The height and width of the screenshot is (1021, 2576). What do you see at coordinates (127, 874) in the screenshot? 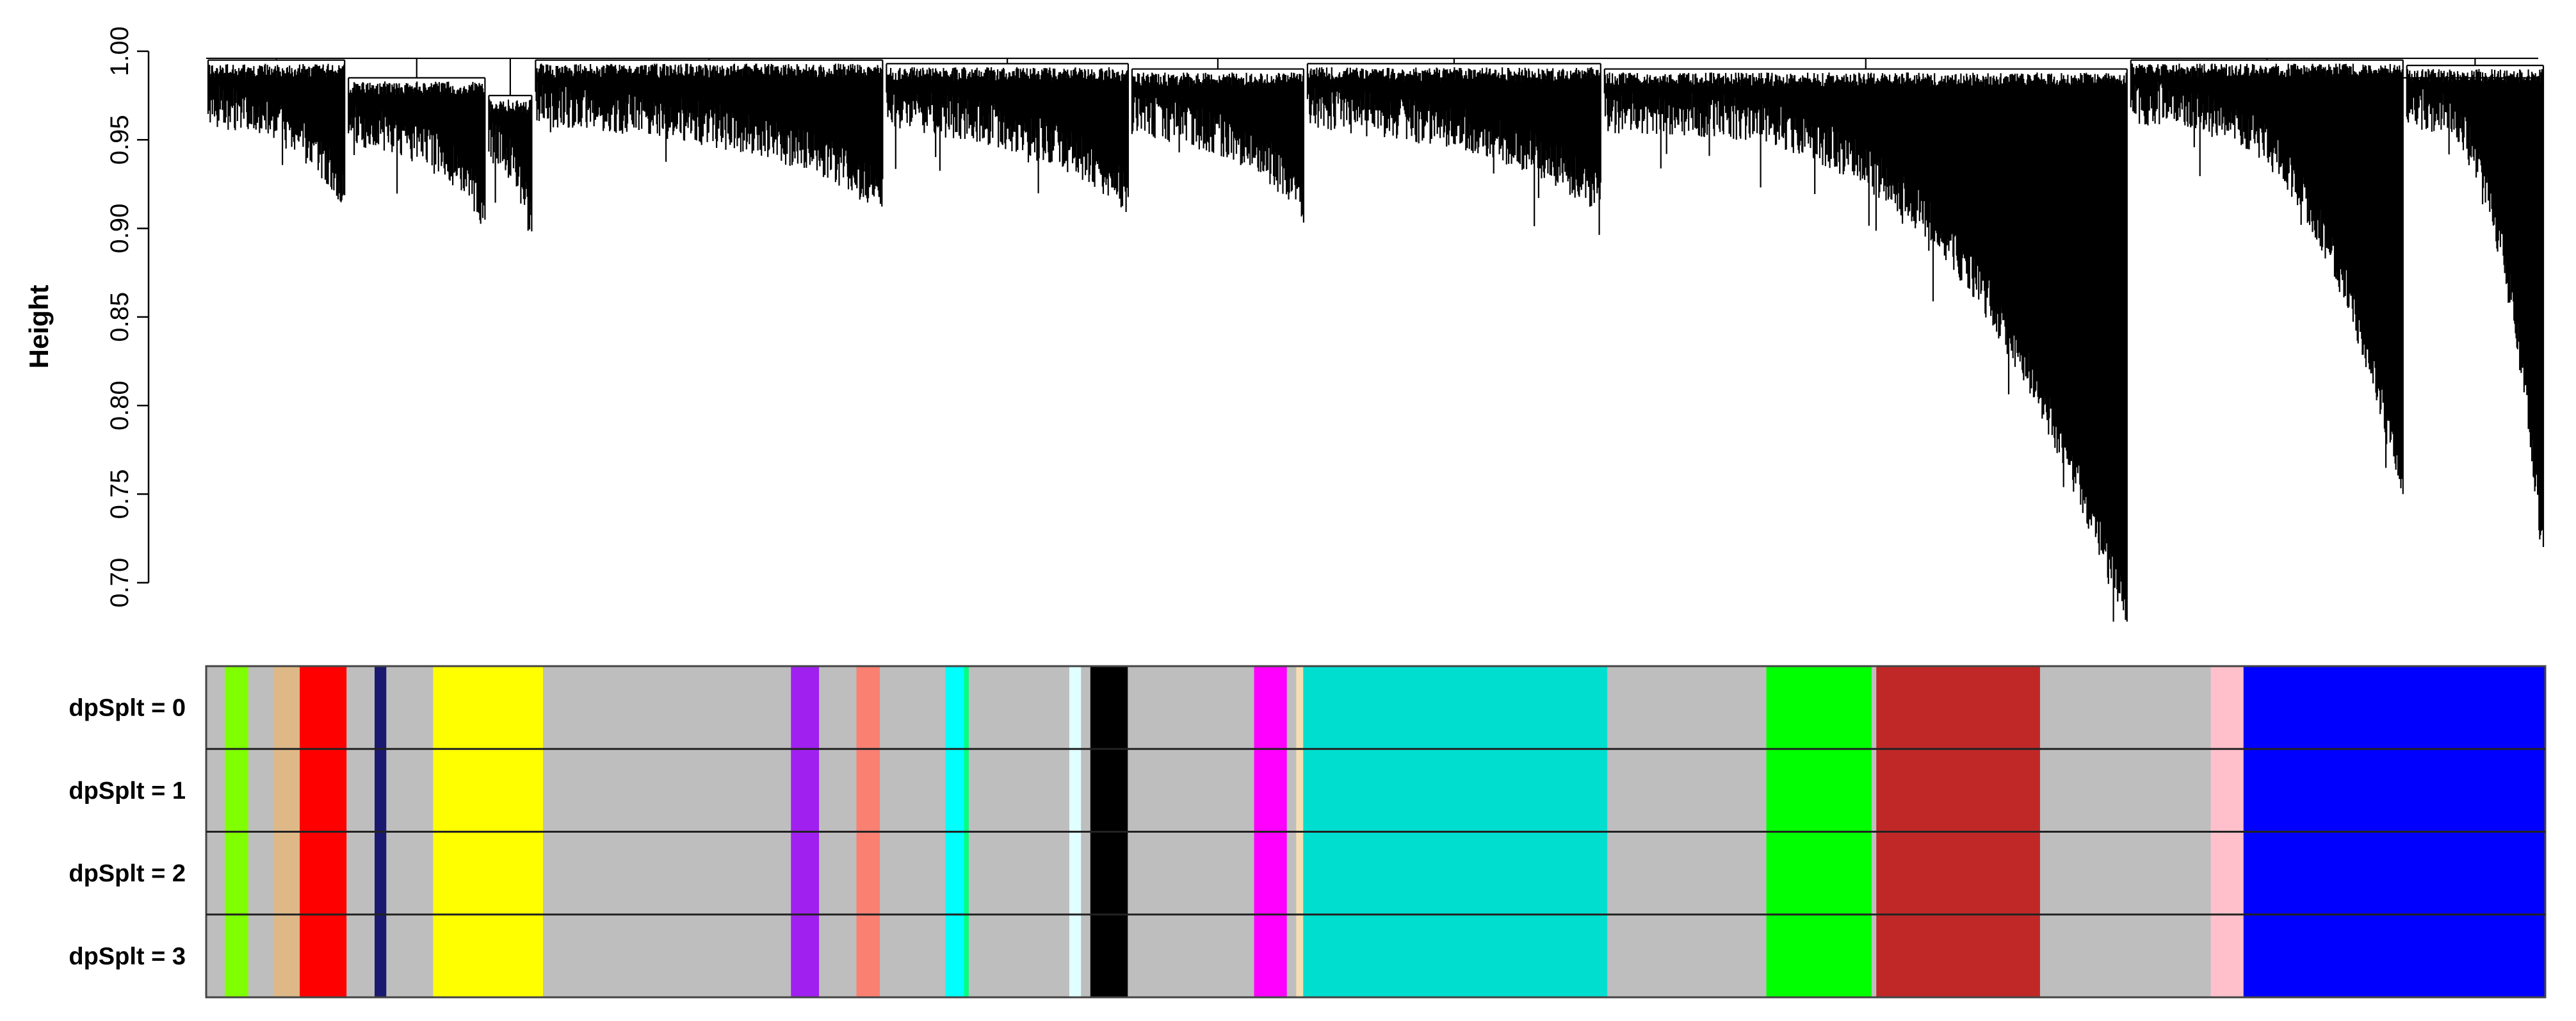
I see `color-row-label: dpSplt = 2` at bounding box center [127, 874].